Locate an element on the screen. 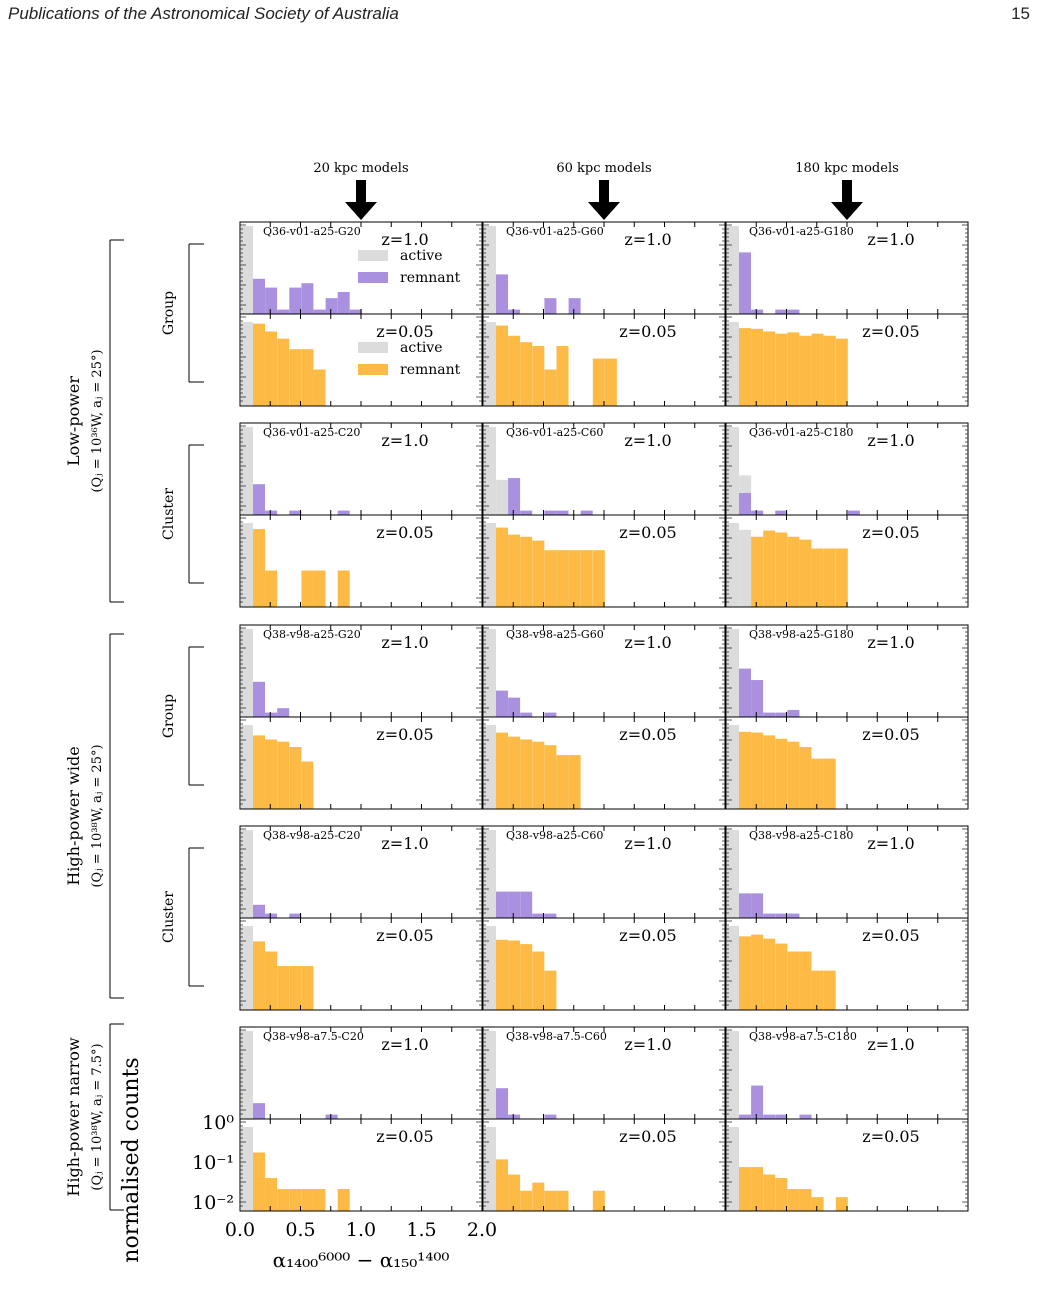  model-name: Q38-v98-a7.5-C20 is located at coordinates (313, 1036).